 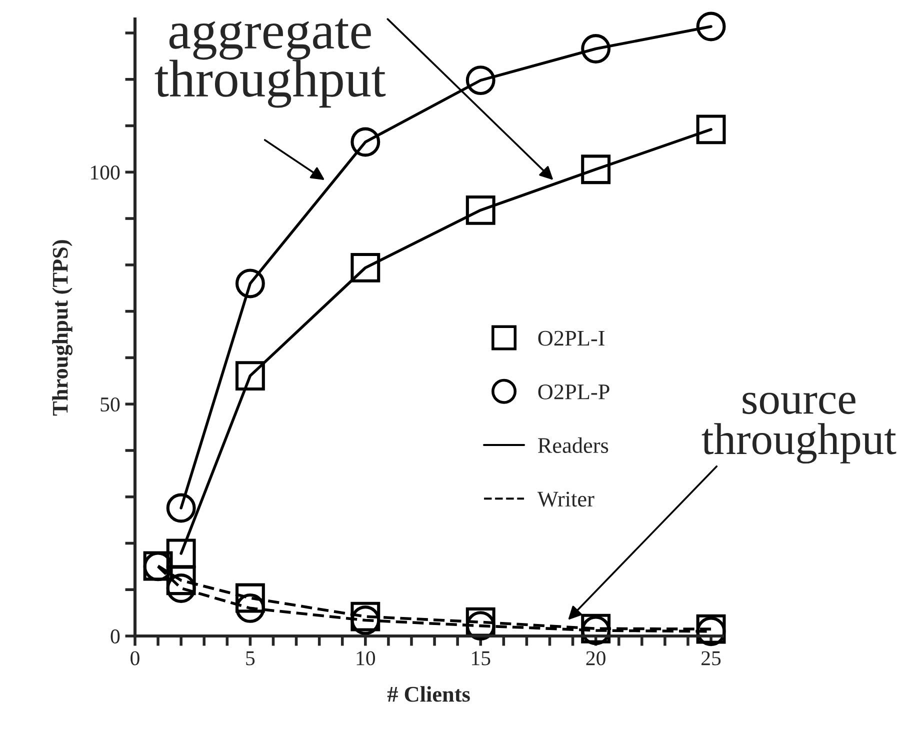 I want to click on legend-label: O2PL-I, so click(x=571, y=338).